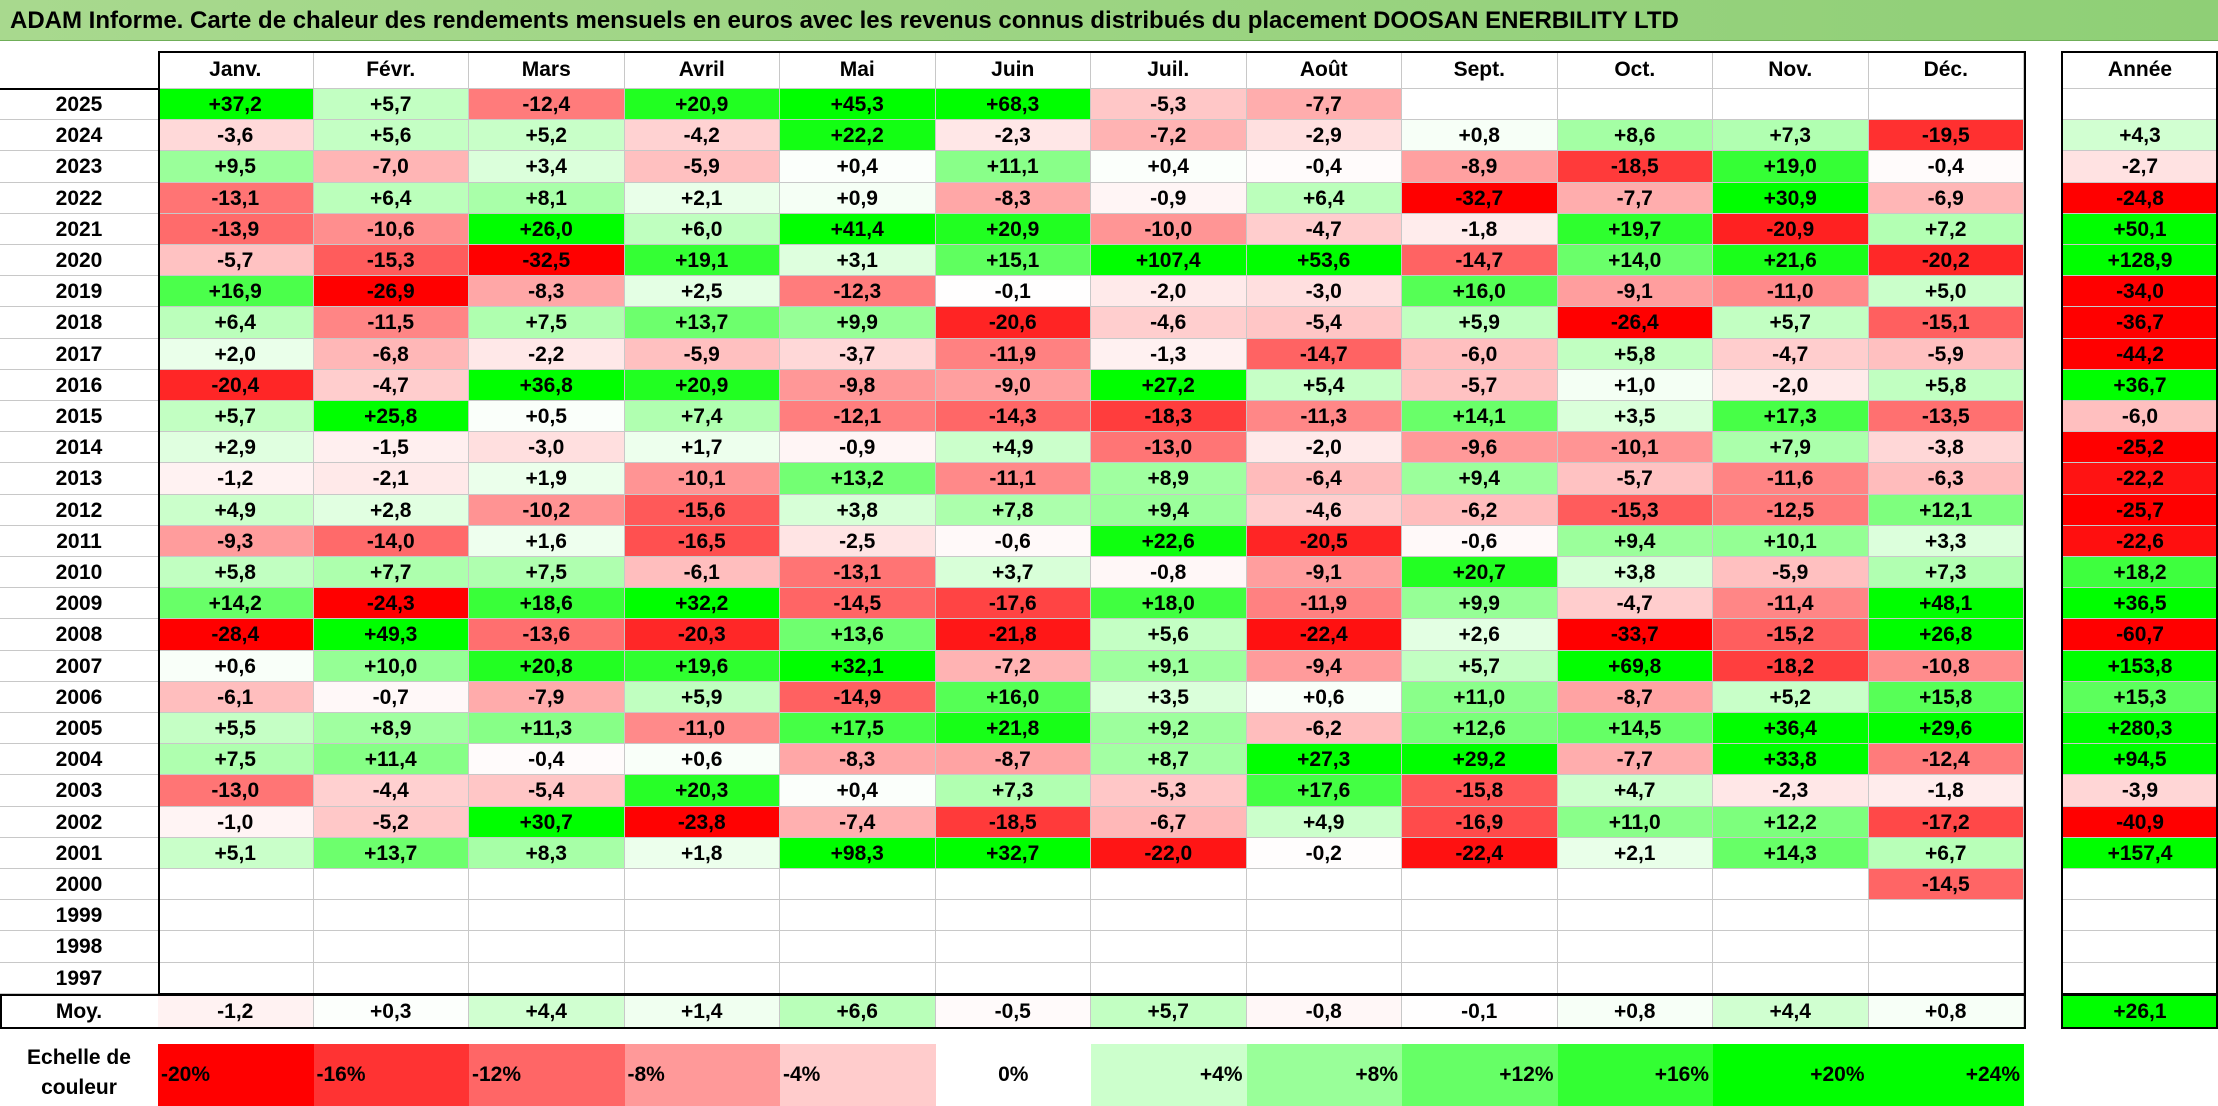 The image size is (2218, 1106). What do you see at coordinates (1946, 853) in the screenshot?
I see `heatmap-cell: +6,7` at bounding box center [1946, 853].